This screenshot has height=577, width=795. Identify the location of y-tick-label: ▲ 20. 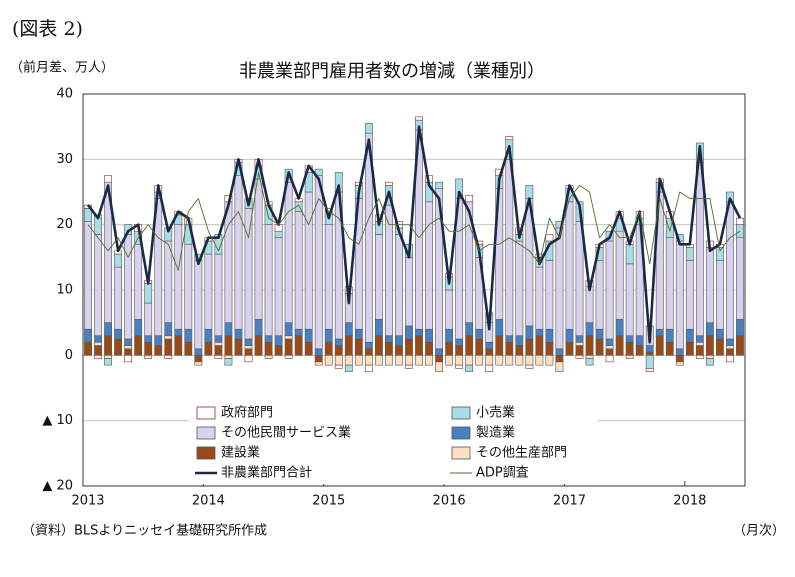
(57, 486).